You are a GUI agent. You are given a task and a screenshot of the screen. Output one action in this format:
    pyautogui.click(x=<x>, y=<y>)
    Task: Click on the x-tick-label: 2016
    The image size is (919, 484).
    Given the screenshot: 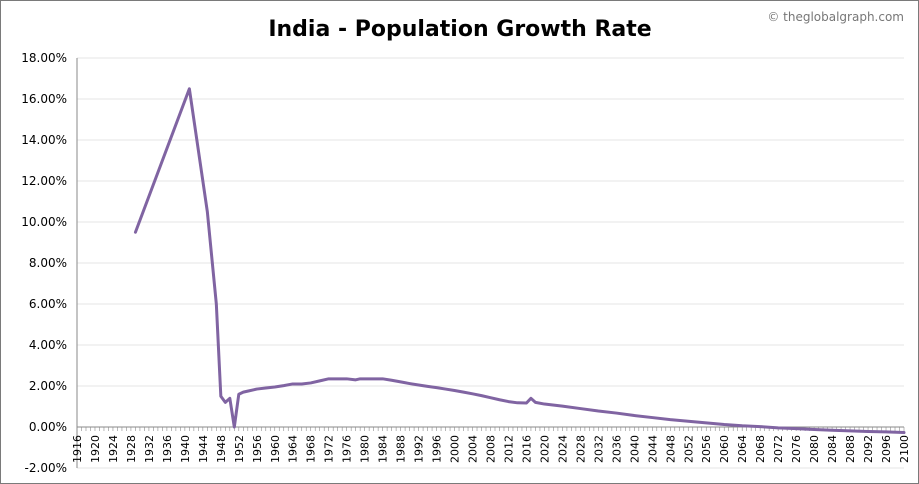 What is the action you would take?
    pyautogui.click(x=526, y=449)
    